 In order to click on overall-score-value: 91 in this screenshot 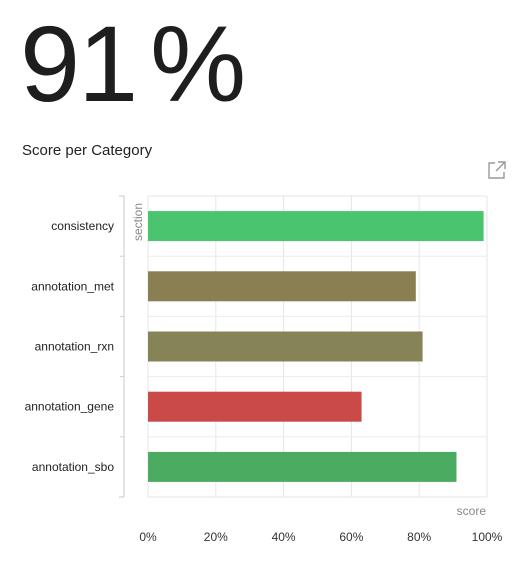, I will do `click(79, 63)`.